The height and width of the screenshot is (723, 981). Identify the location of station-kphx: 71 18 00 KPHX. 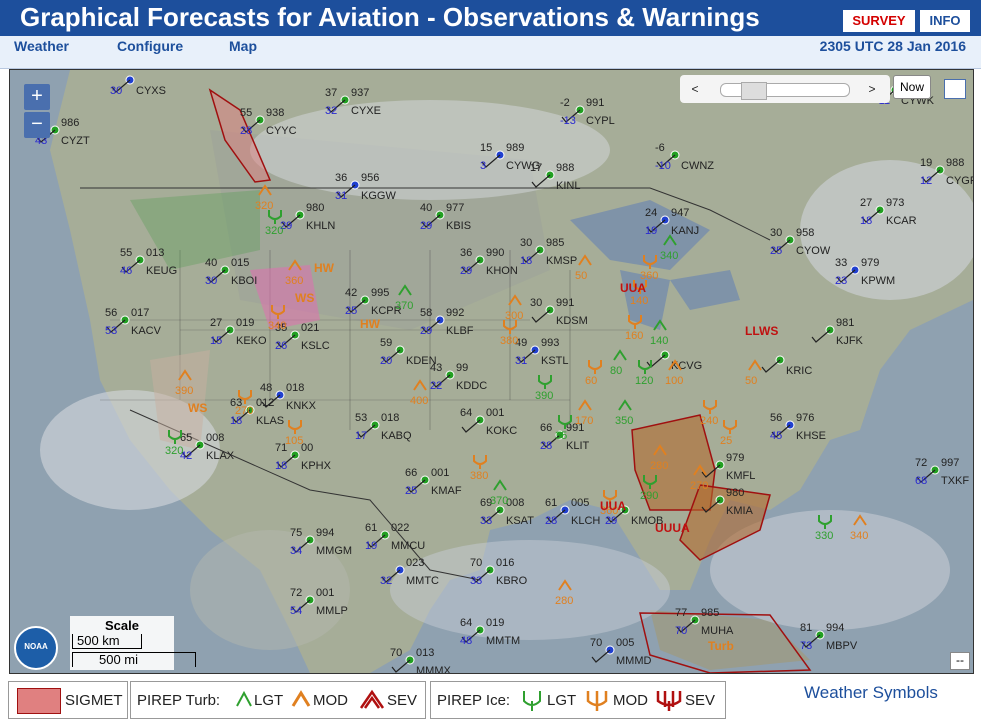
(303, 457).